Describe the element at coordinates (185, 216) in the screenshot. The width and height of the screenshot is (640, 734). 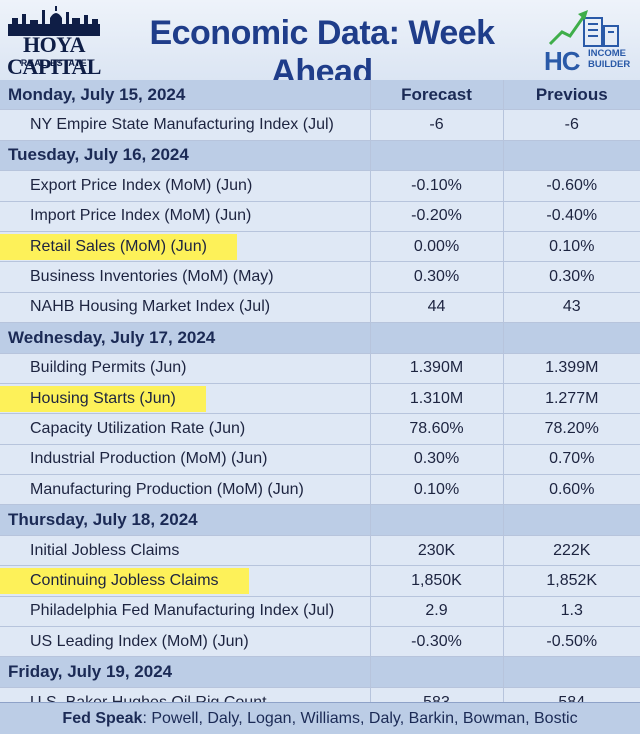
I see `indicator-name: Import Price Index (MoM) (Jun)` at that location.